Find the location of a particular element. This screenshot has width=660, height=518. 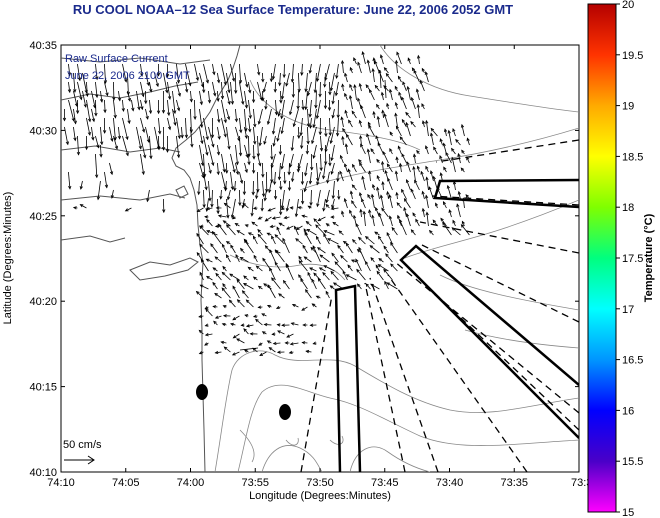

y-tick-label: 40:15 is located at coordinates (43, 388).